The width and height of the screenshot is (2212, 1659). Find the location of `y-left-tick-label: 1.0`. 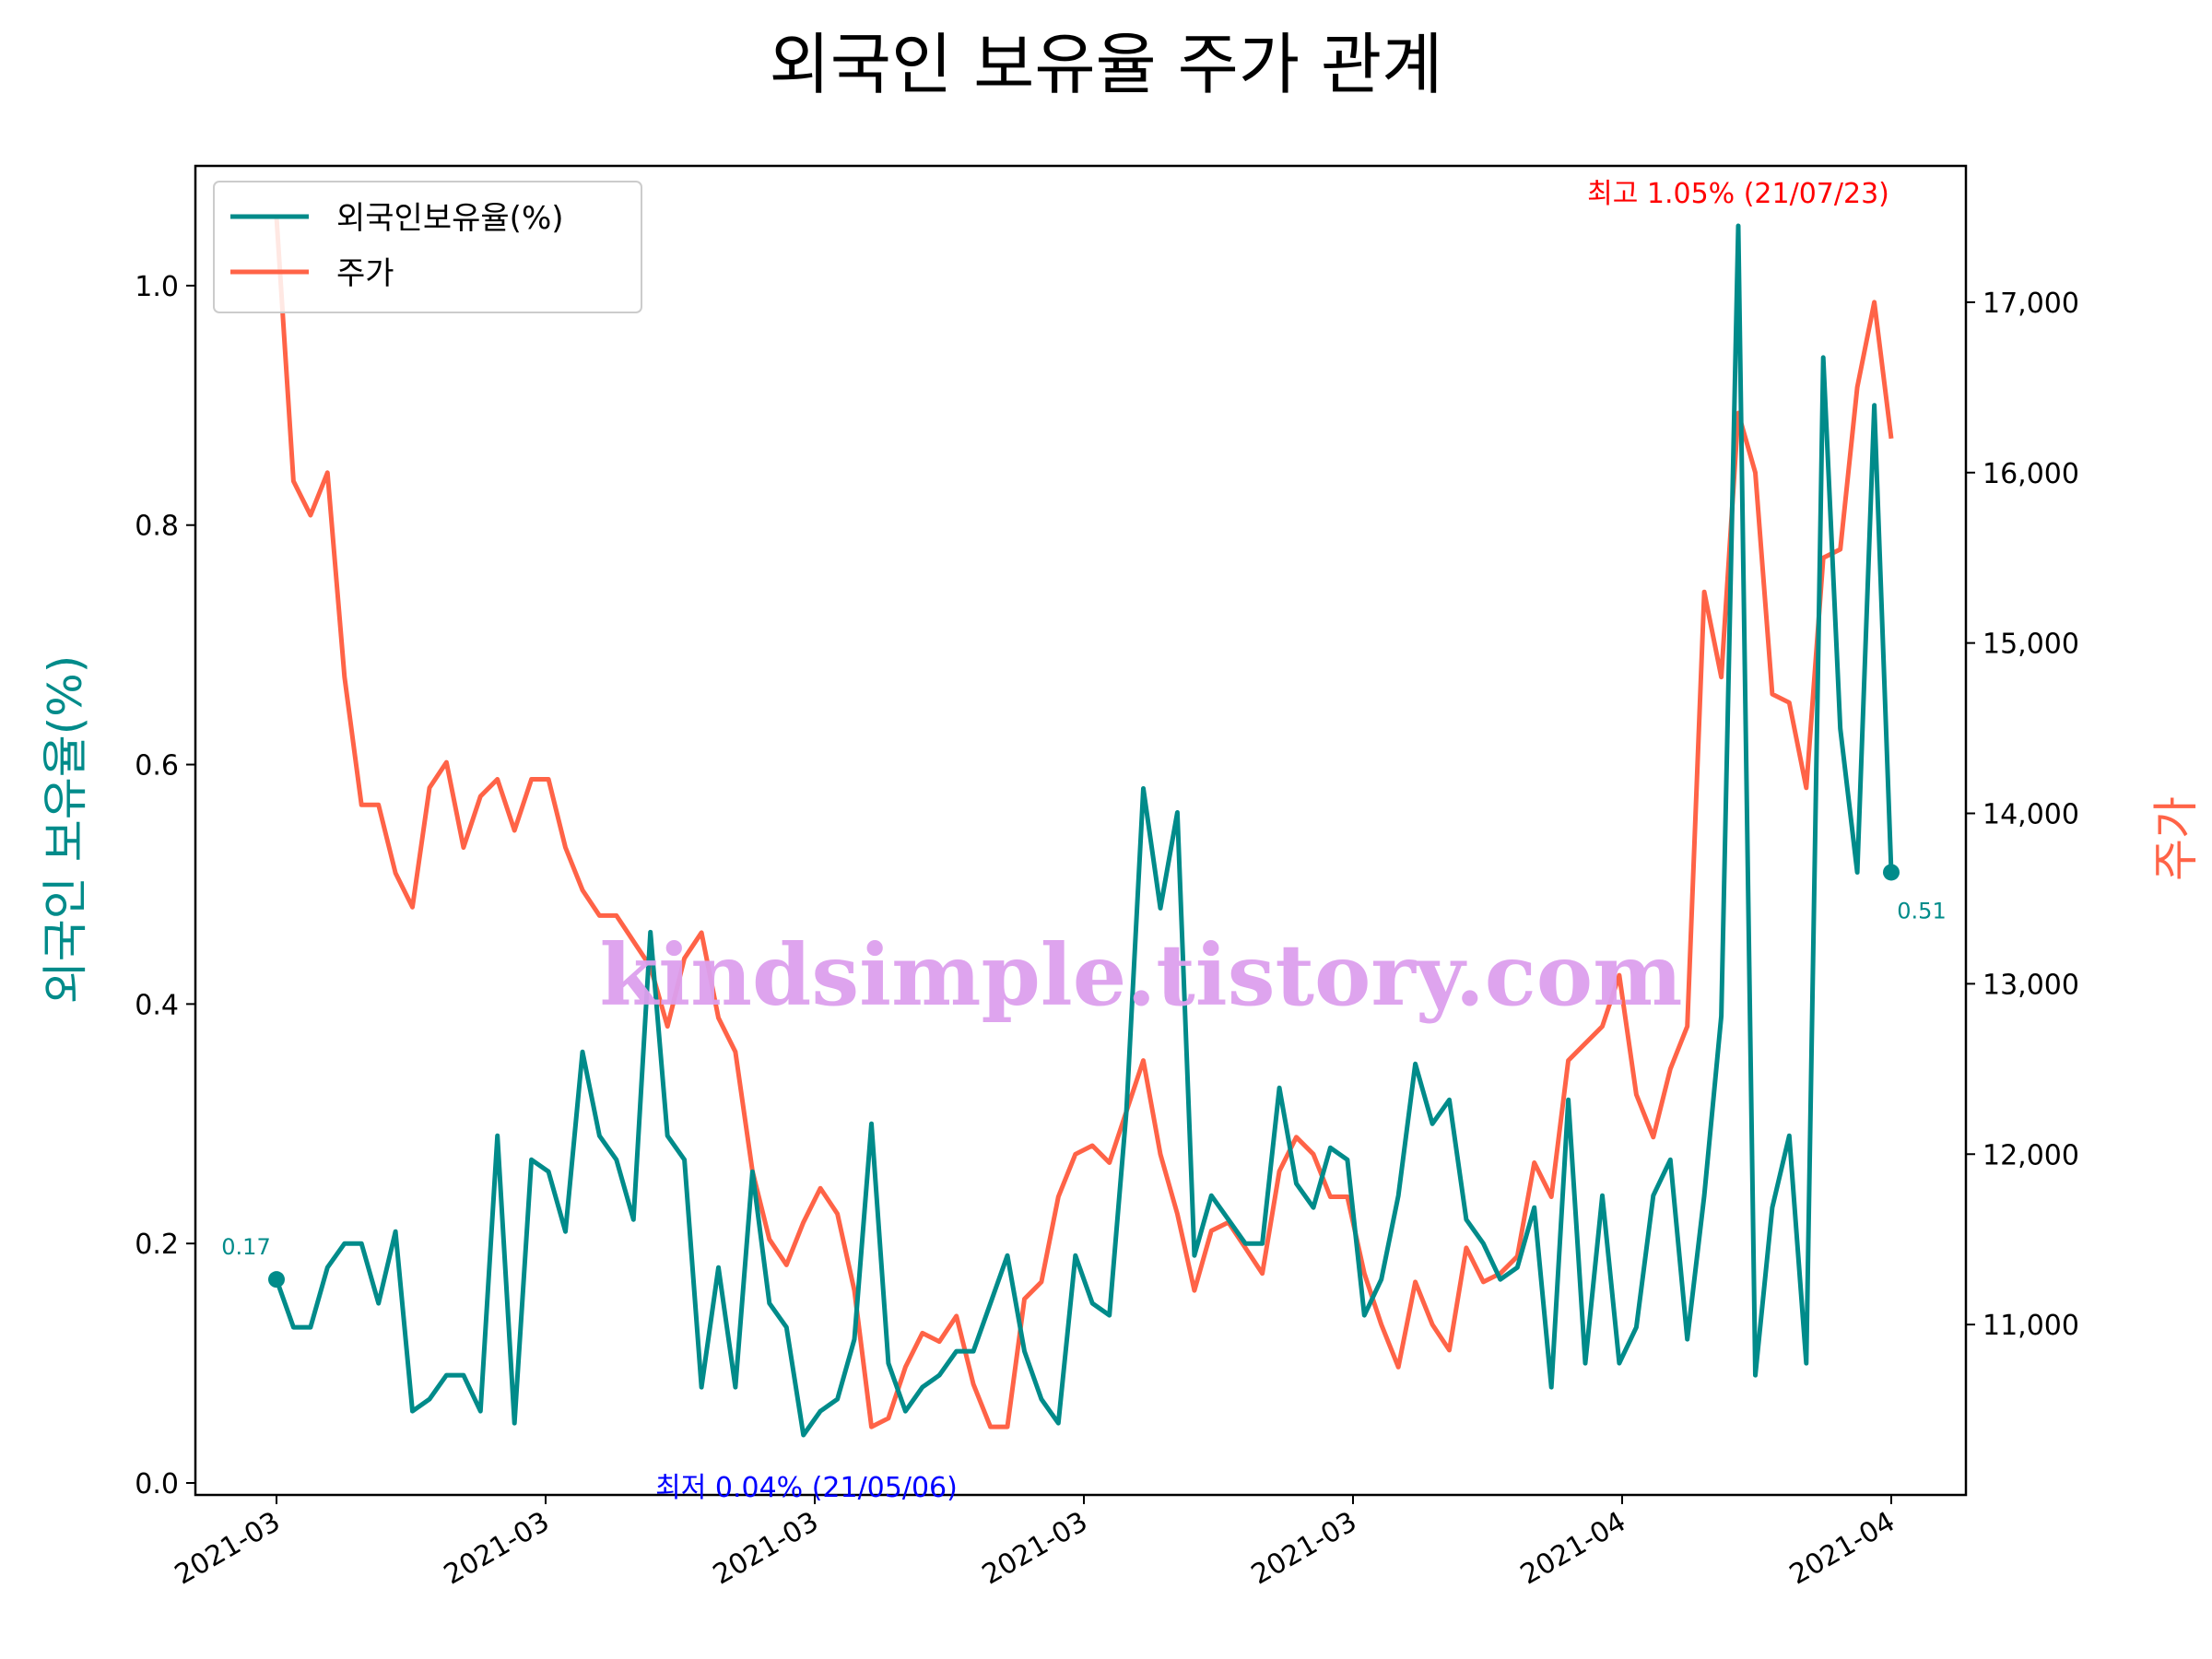

y-left-tick-label: 1.0 is located at coordinates (157, 287).